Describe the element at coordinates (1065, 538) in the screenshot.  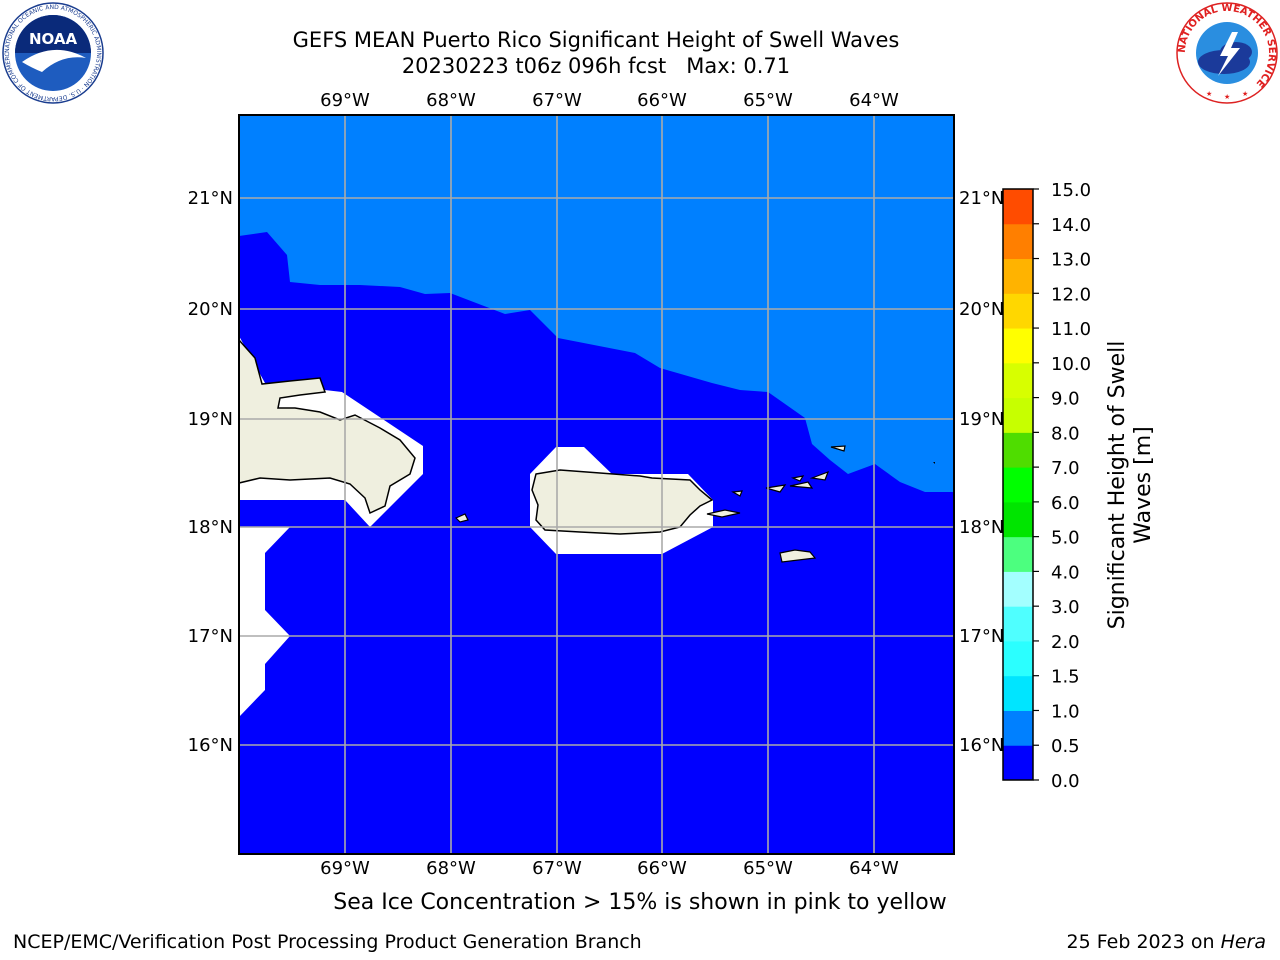
I see `colorbar-label: 5.0` at that location.